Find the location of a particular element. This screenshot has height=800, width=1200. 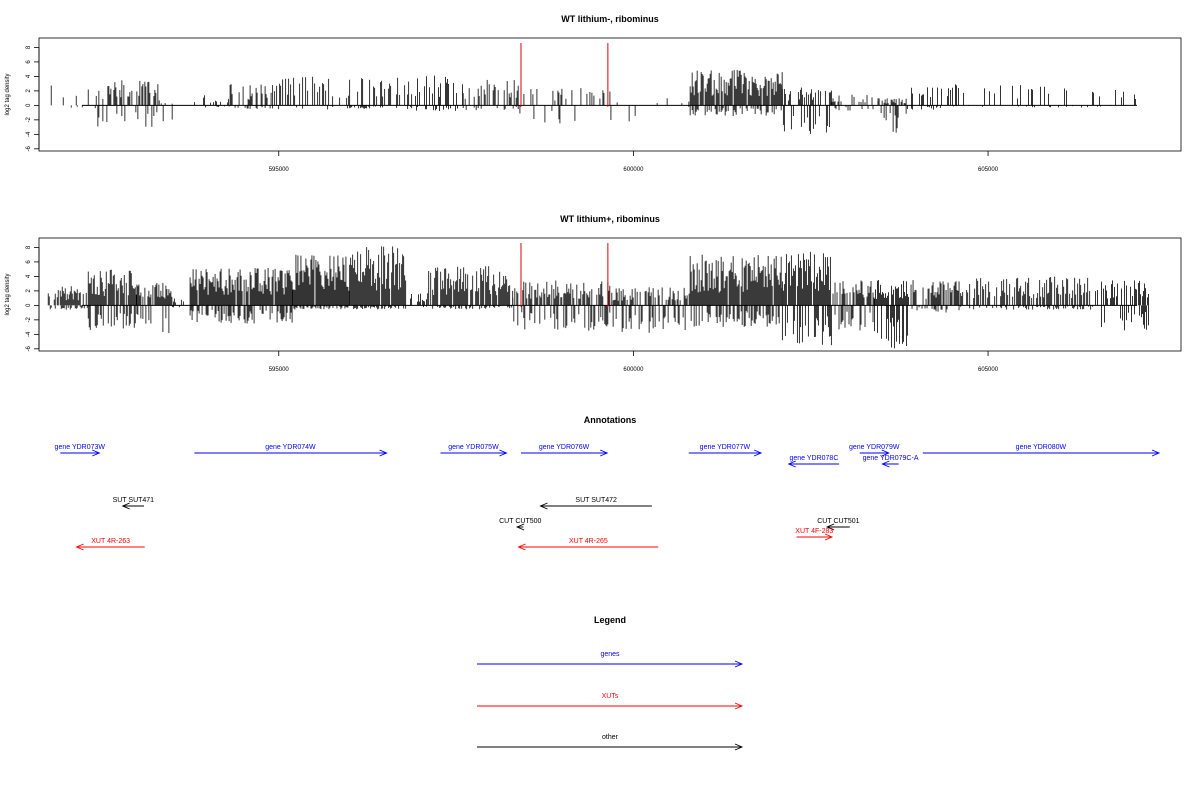

annotation-feature: gene YDR077W is located at coordinates (725, 450).